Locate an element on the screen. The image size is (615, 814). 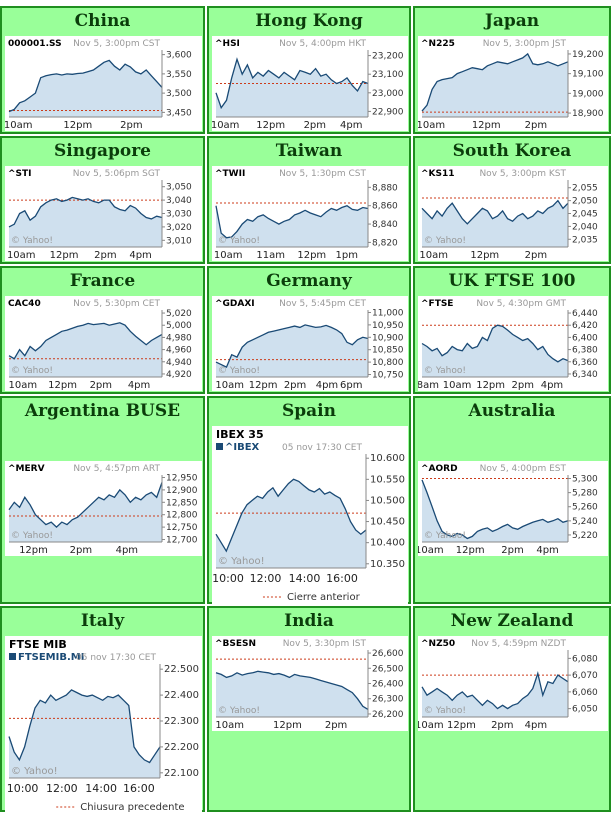
chart-symbol: ^BSESN is located at coordinates (235, 644).